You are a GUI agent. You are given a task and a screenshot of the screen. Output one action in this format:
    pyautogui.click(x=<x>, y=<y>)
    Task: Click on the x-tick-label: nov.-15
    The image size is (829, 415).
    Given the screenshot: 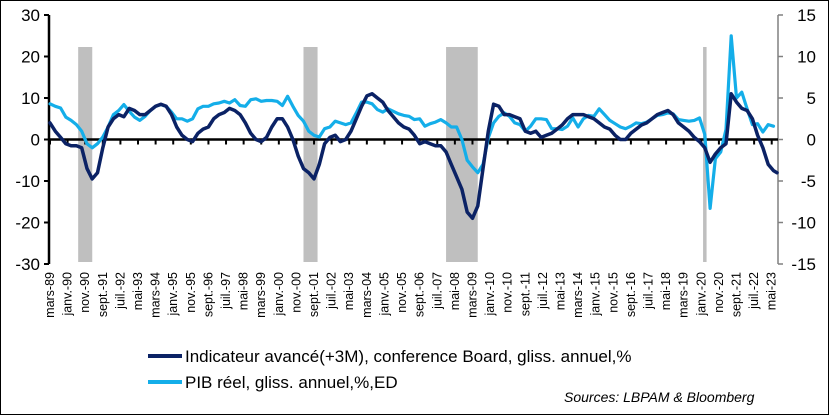 What is the action you would take?
    pyautogui.click(x=613, y=292)
    